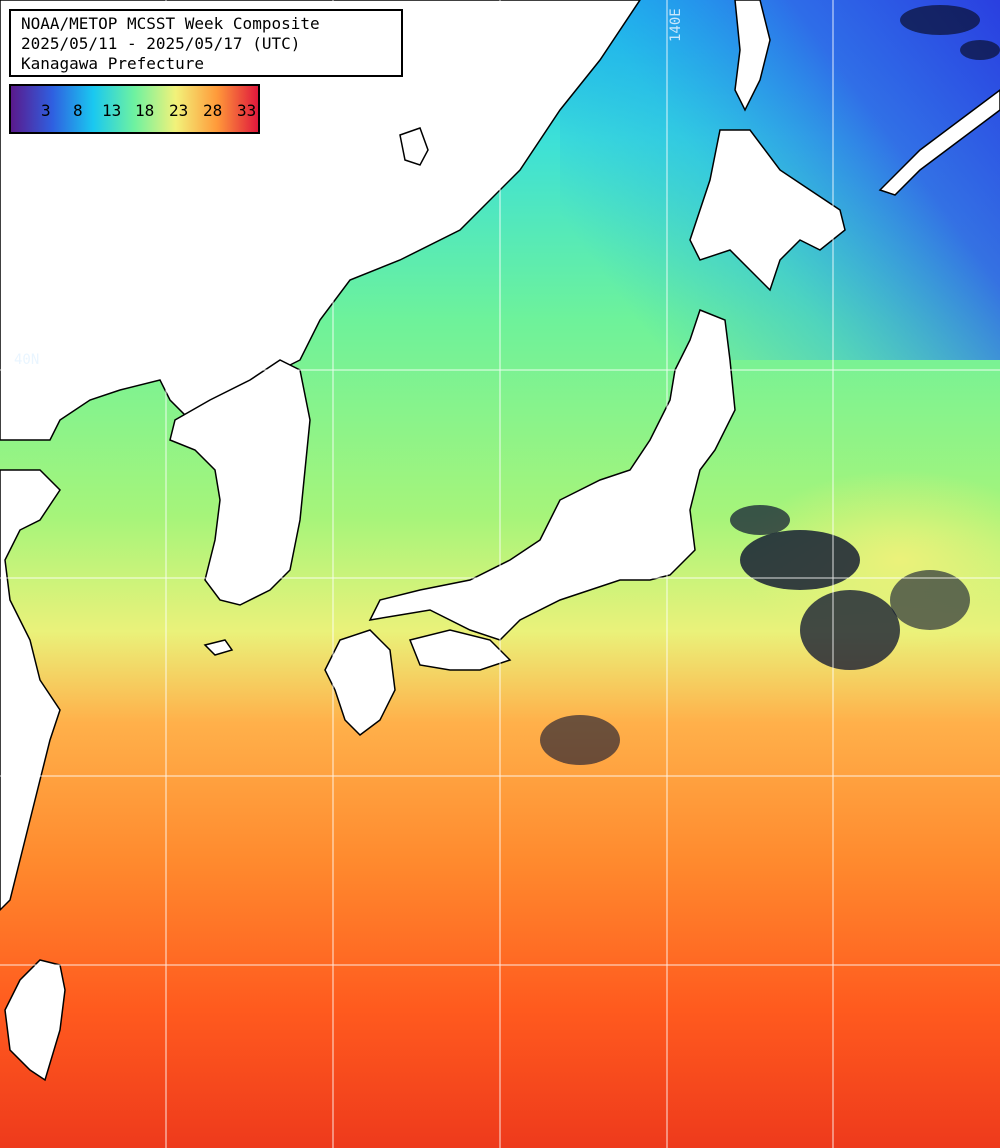  I want to click on small-island, so click(414, 146).